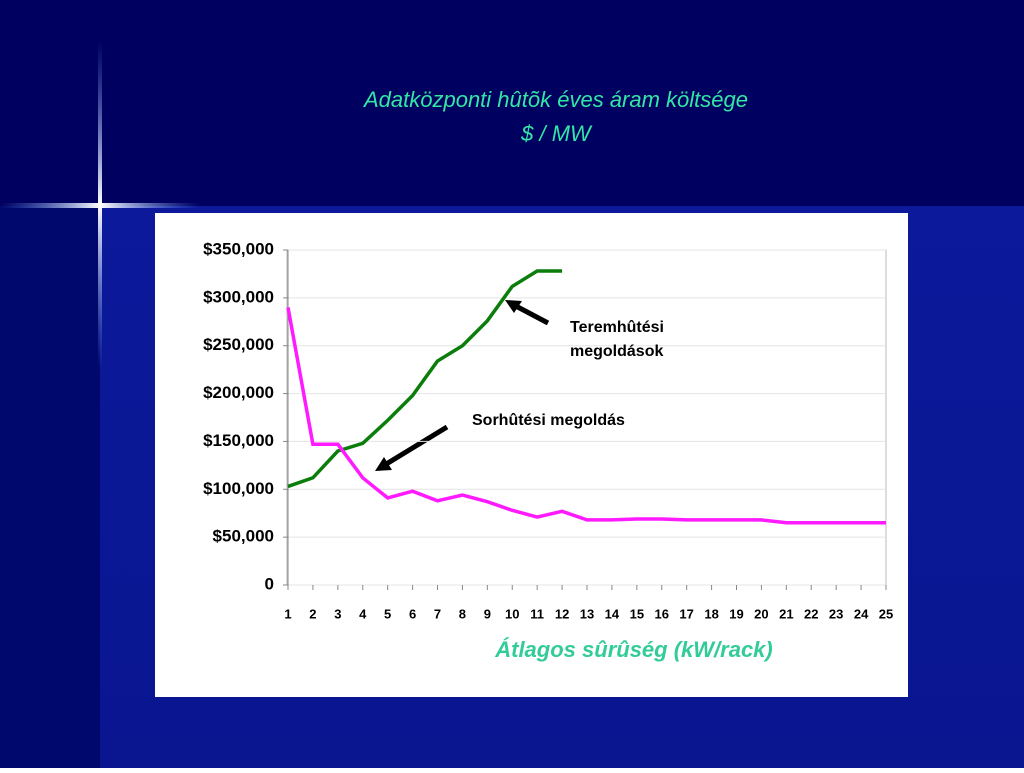  Describe the element at coordinates (238, 488) in the screenshot. I see `y-tick-label: $100,000` at that location.